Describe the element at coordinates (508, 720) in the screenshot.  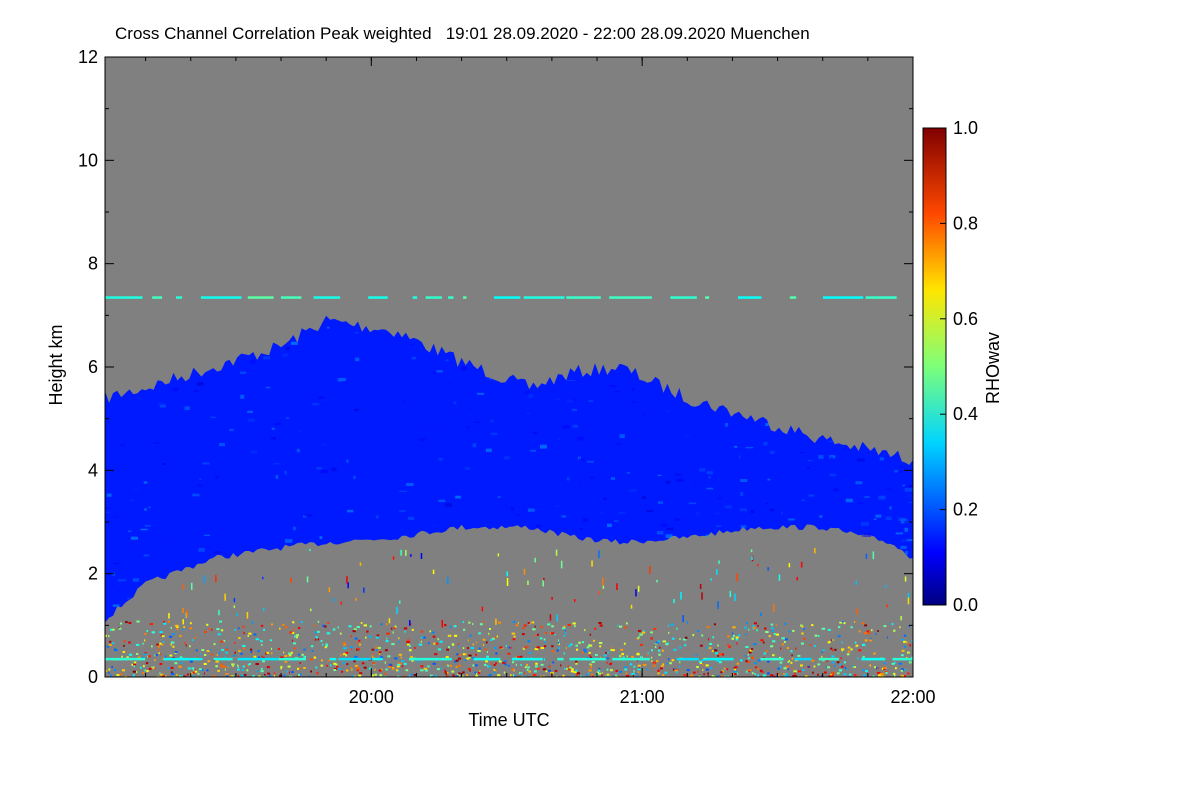
I see `x-axis-label: Time UTC` at that location.